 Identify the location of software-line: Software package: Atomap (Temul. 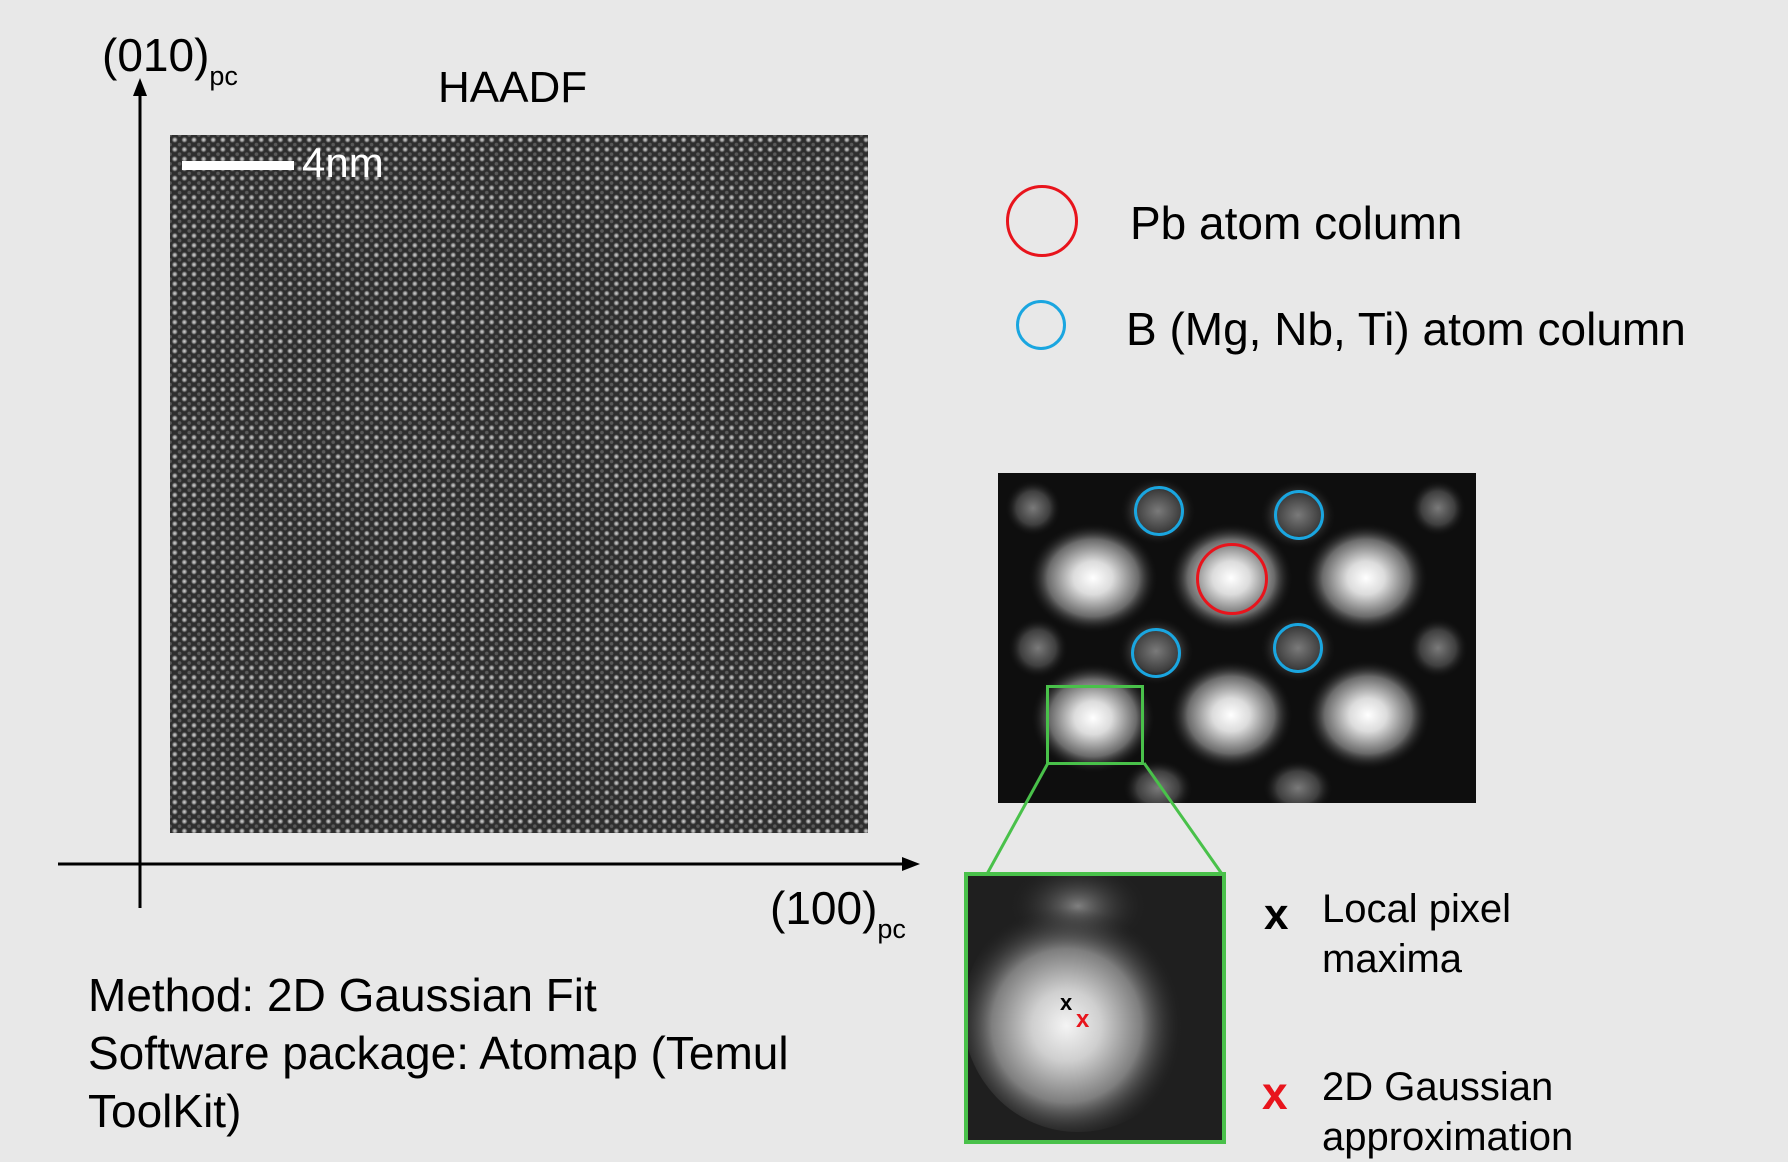
(438, 1053).